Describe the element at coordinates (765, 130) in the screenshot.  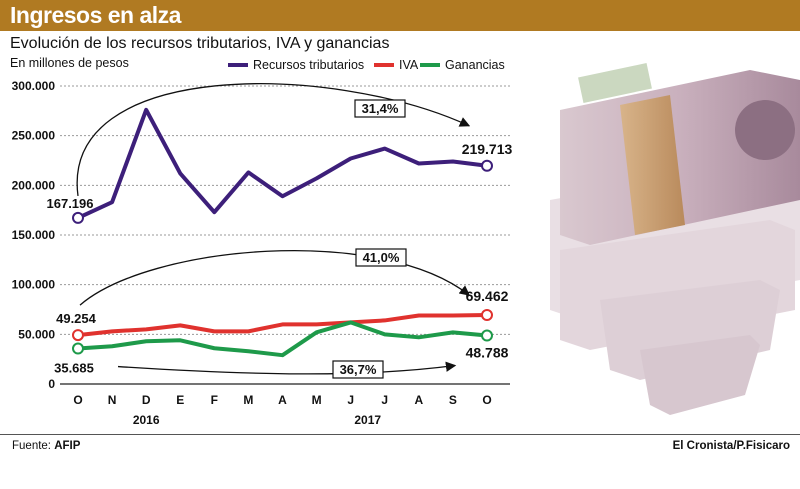
I see `portrait-icon` at that location.